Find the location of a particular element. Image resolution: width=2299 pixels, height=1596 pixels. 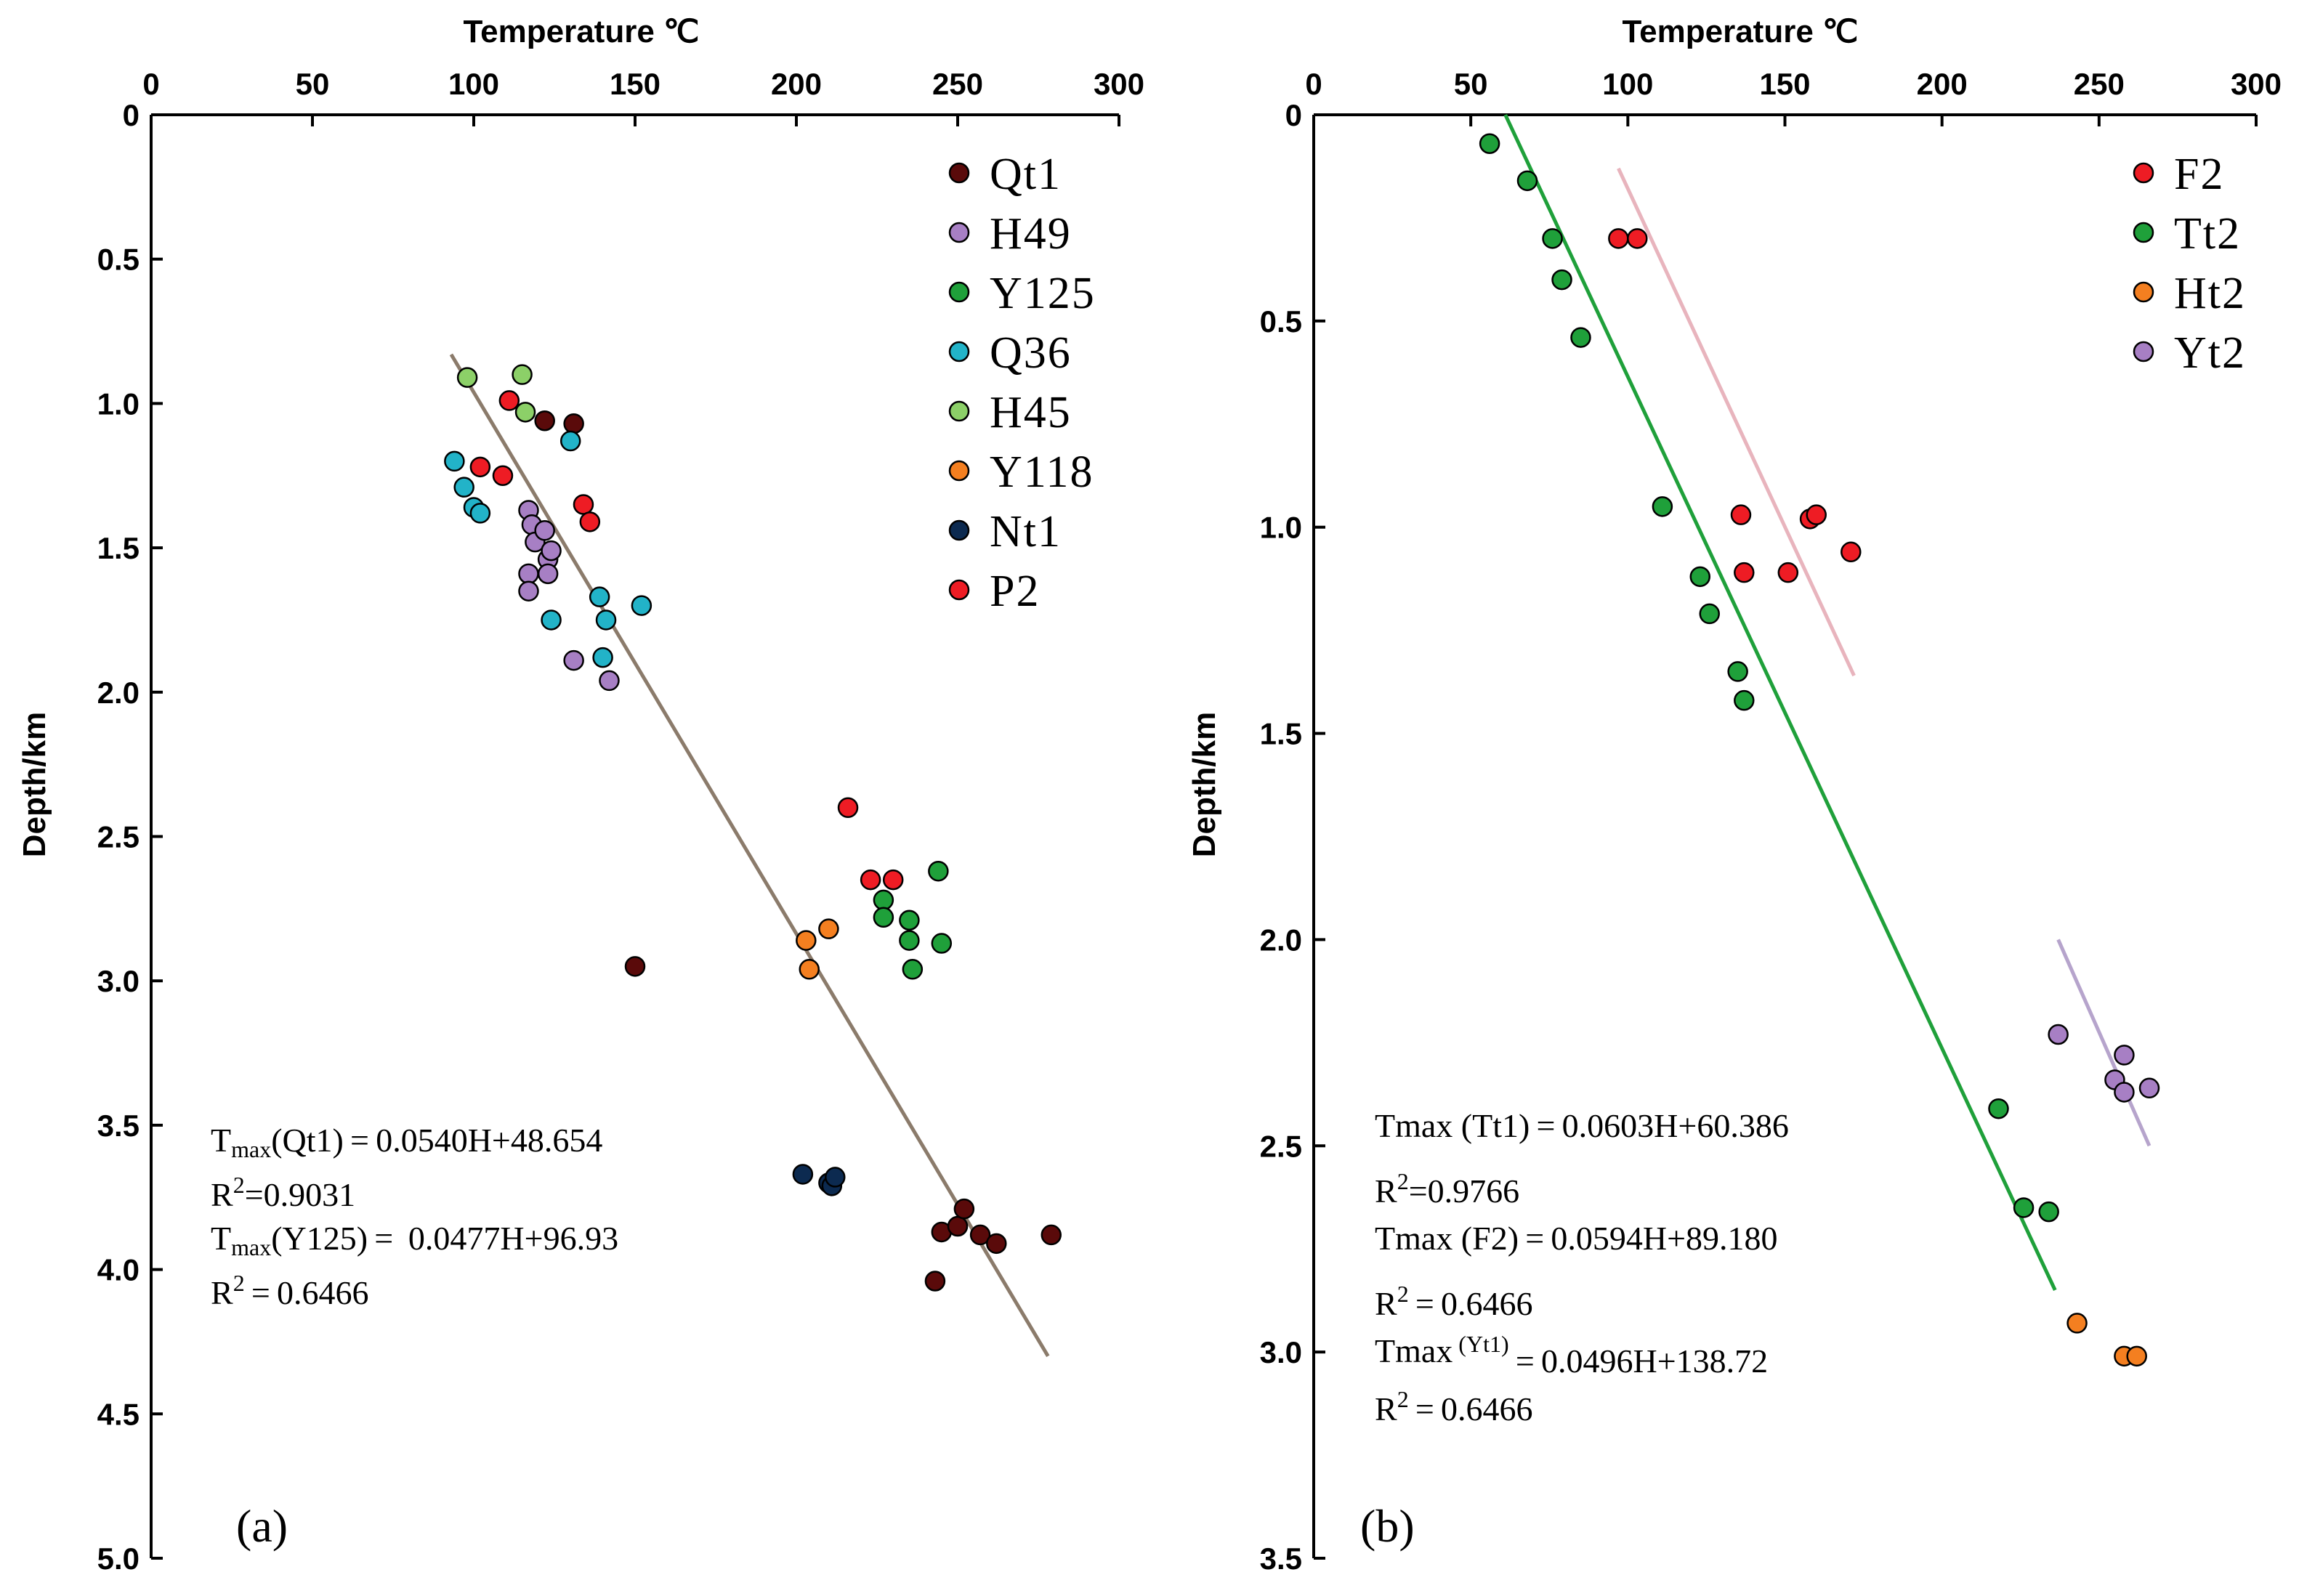

y-tick-label: 4.0 is located at coordinates (119, 1270).